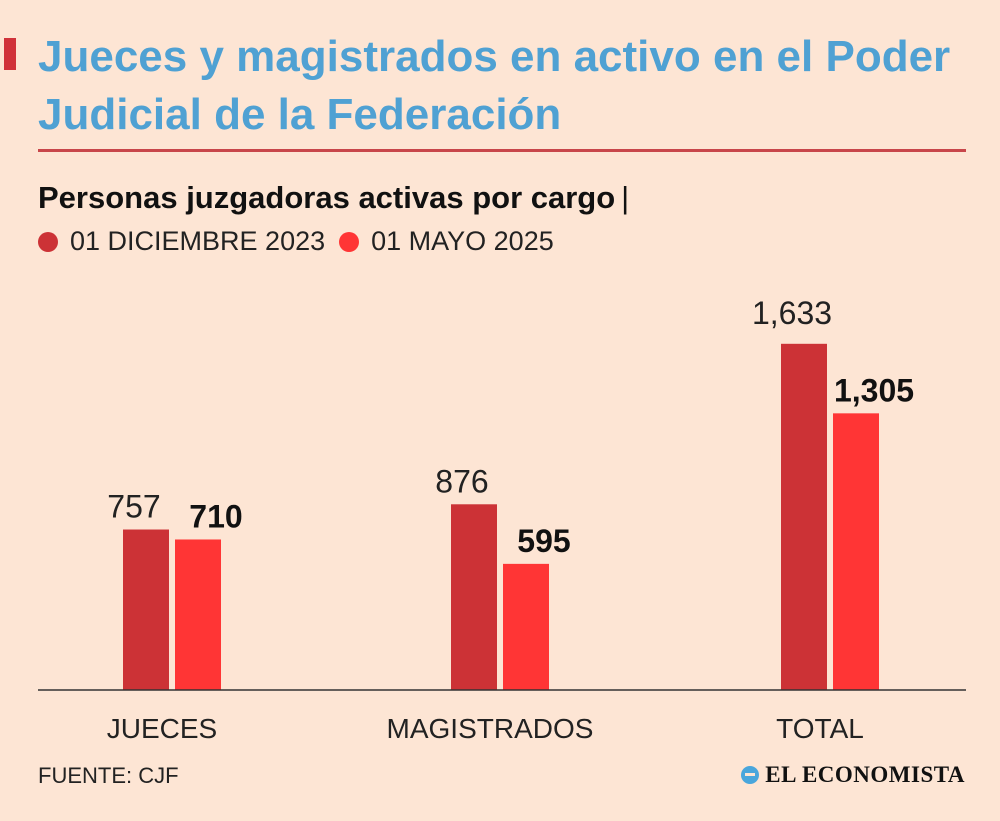 This screenshot has width=1000, height=821. What do you see at coordinates (543, 541) in the screenshot?
I see `data-label-magistrados-2025: 595` at bounding box center [543, 541].